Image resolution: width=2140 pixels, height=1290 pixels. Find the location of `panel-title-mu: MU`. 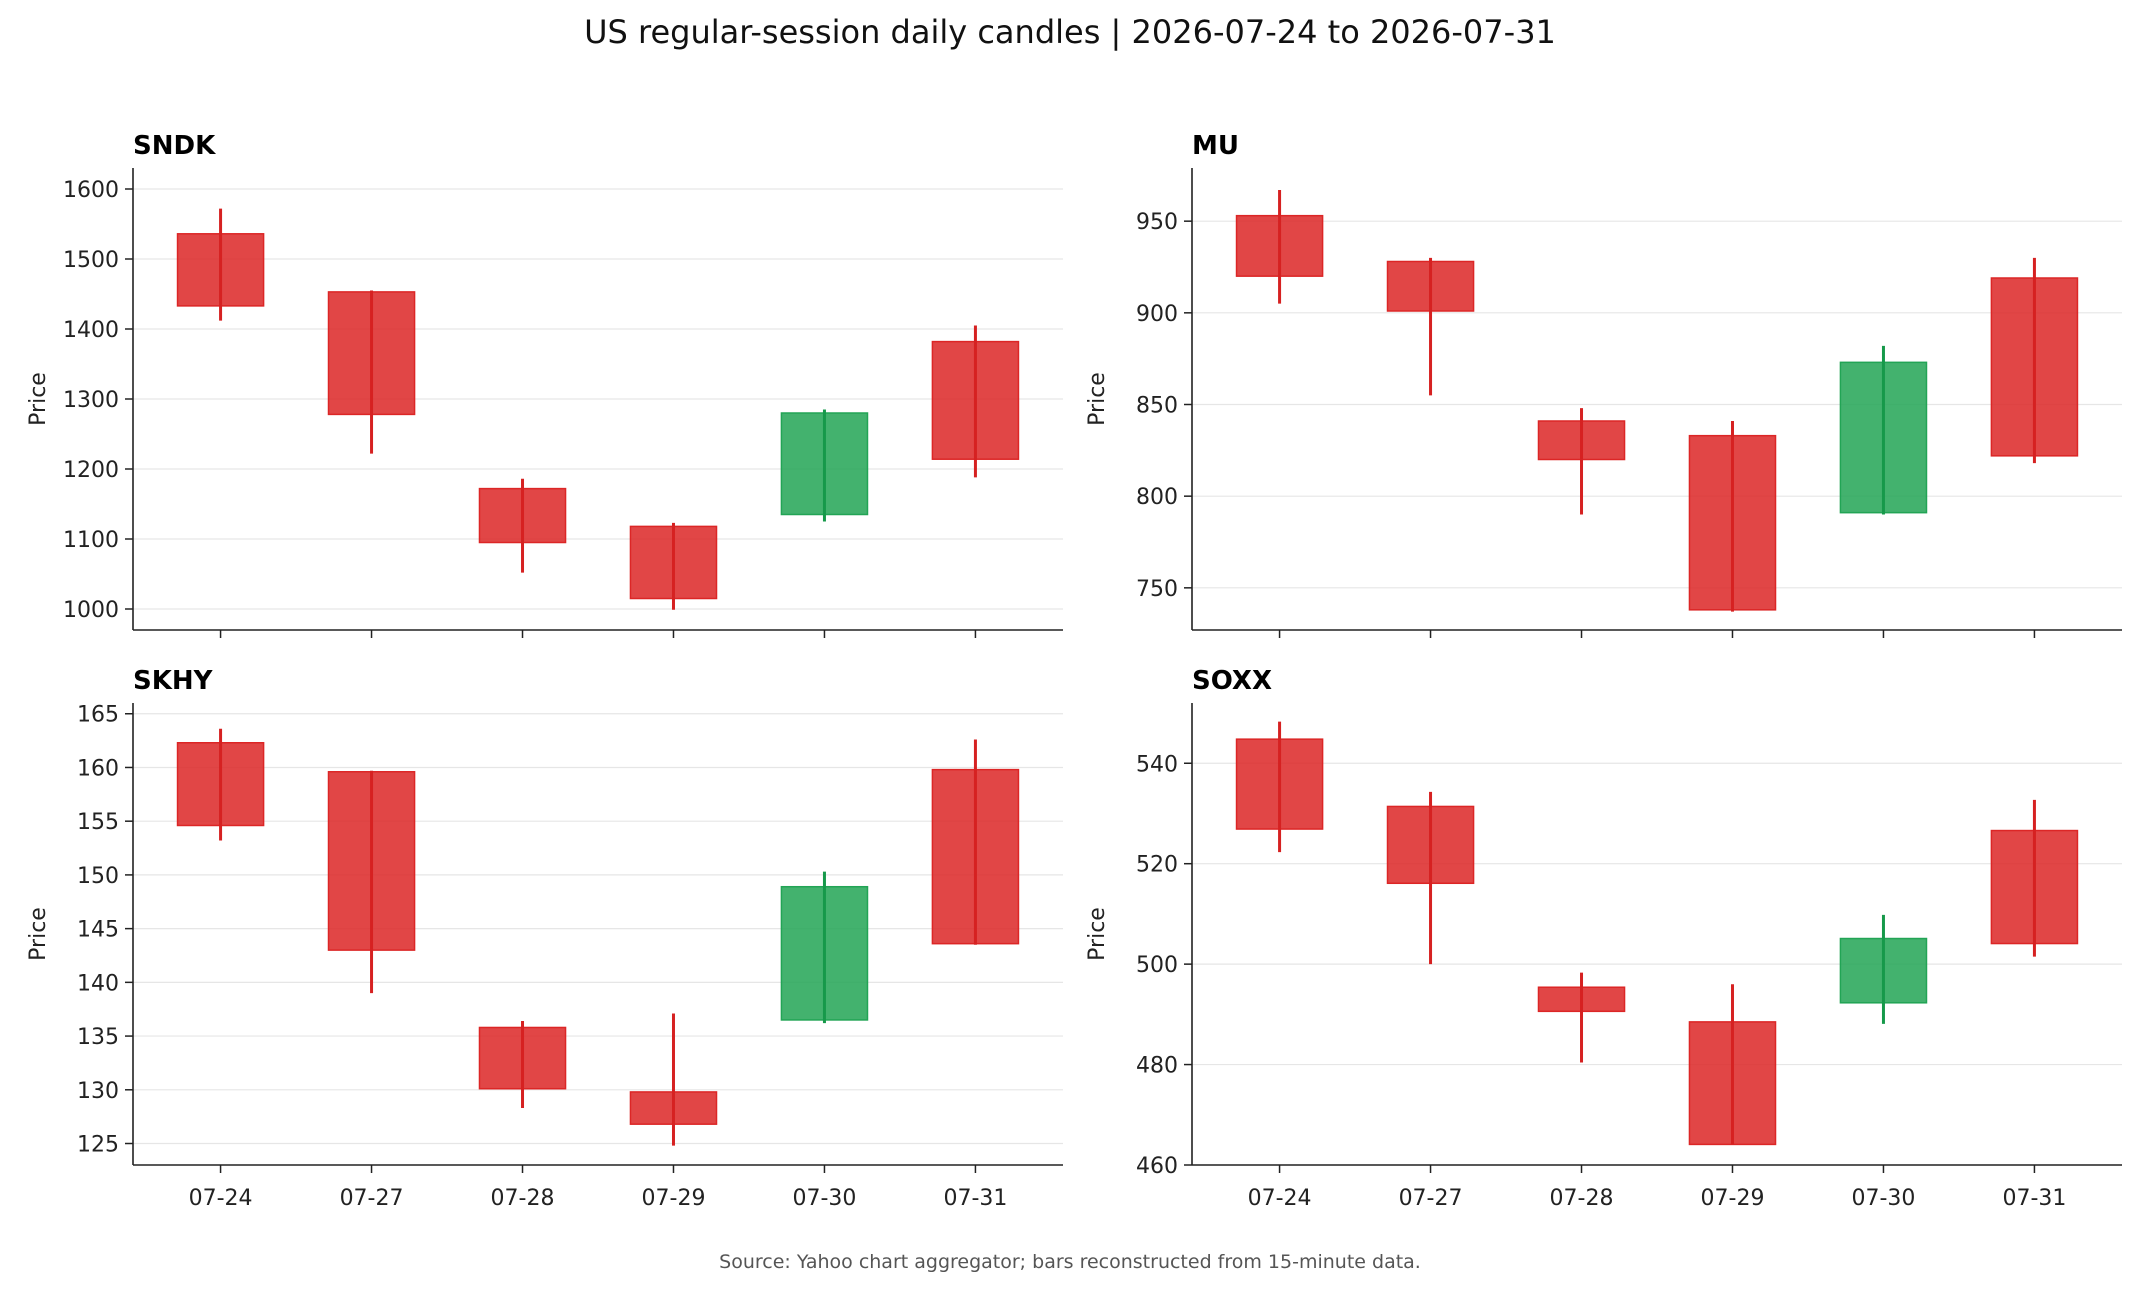

panel-title-mu: MU is located at coordinates (1215, 146).